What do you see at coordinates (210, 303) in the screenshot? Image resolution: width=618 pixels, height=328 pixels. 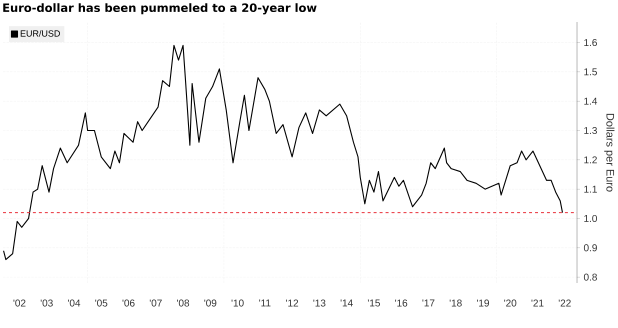 I see `x-tick-label: '09` at bounding box center [210, 303].